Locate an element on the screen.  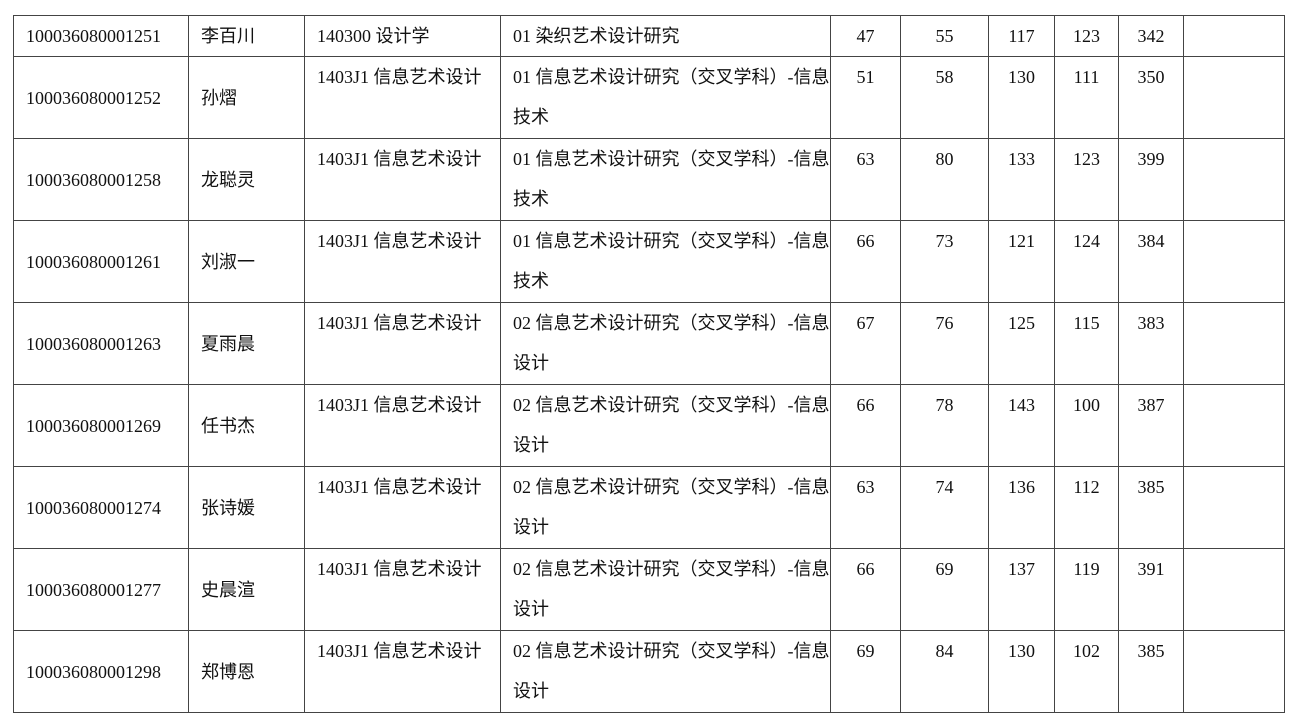
score-foreign-language-cell: 55 is located at coordinates (944, 36).